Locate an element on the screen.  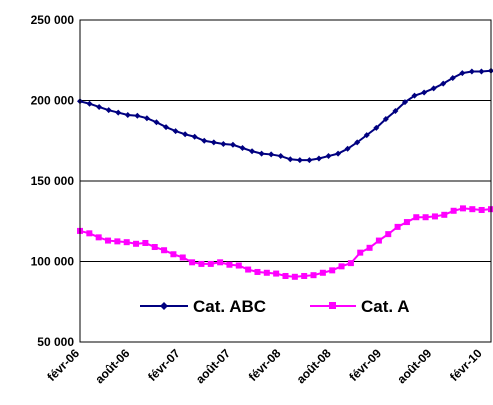
legend: Cat. ABC Cat. A is located at coordinates (275, 306).